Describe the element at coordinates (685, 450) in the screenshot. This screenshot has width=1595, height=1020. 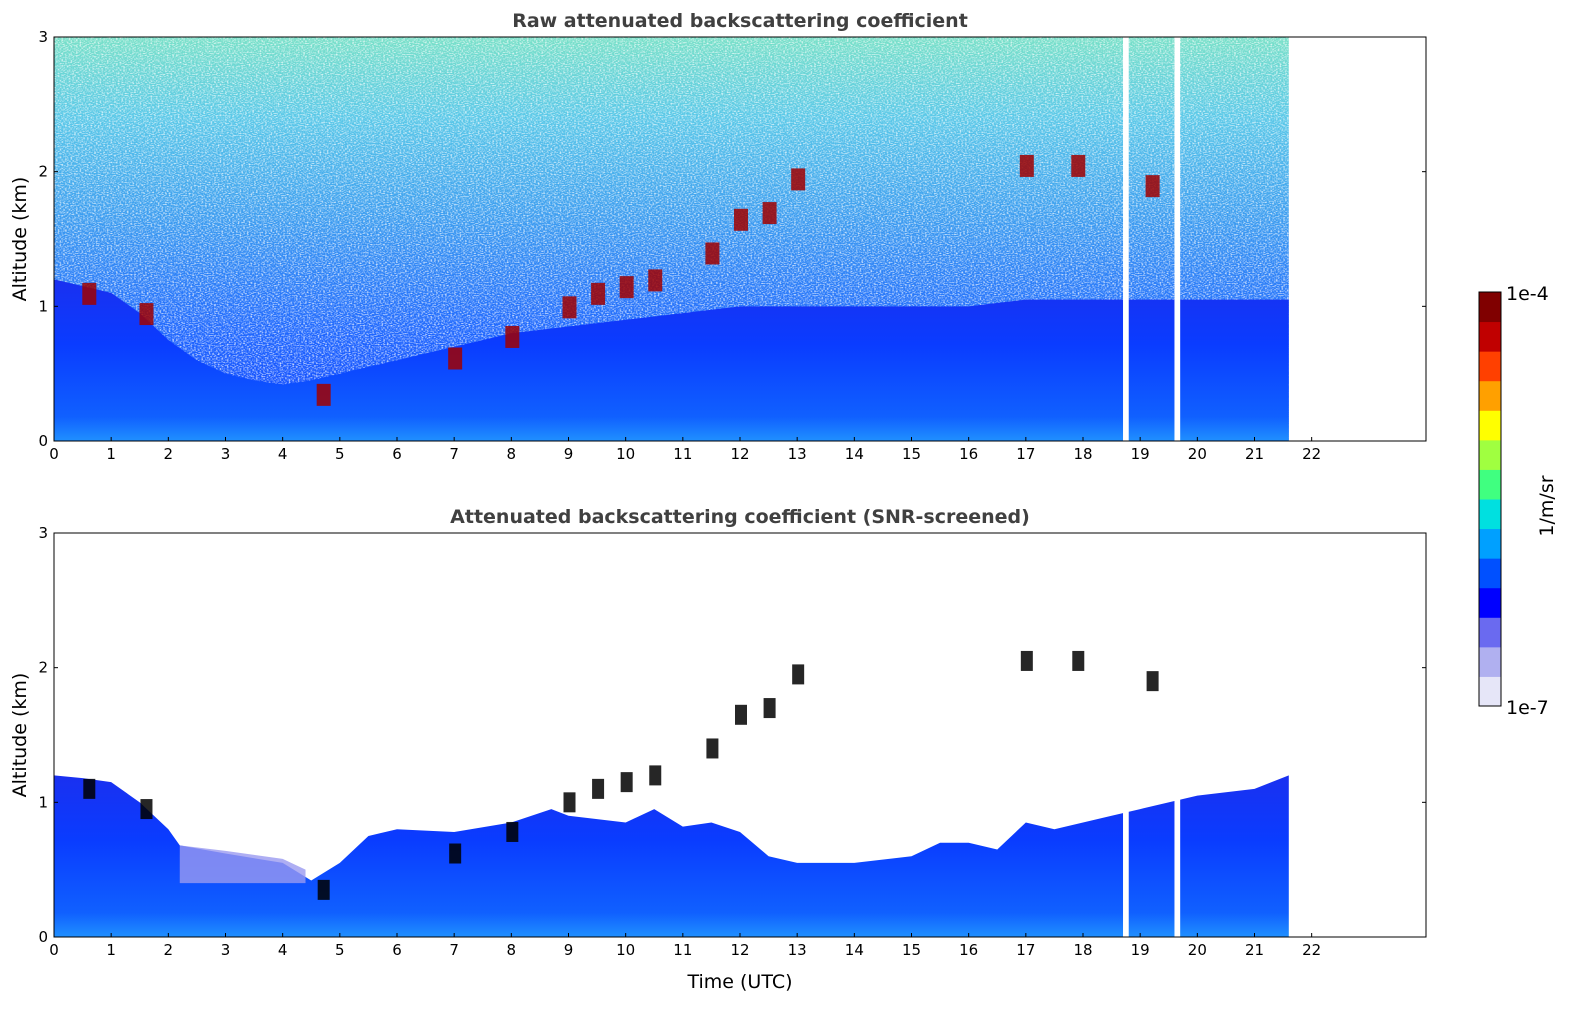
I see `raw-x-axis: 0 1 2 3 4 5 6 7 8 9 10 11 12 13 14 15 16 17 18 19 20 21 22` at that location.